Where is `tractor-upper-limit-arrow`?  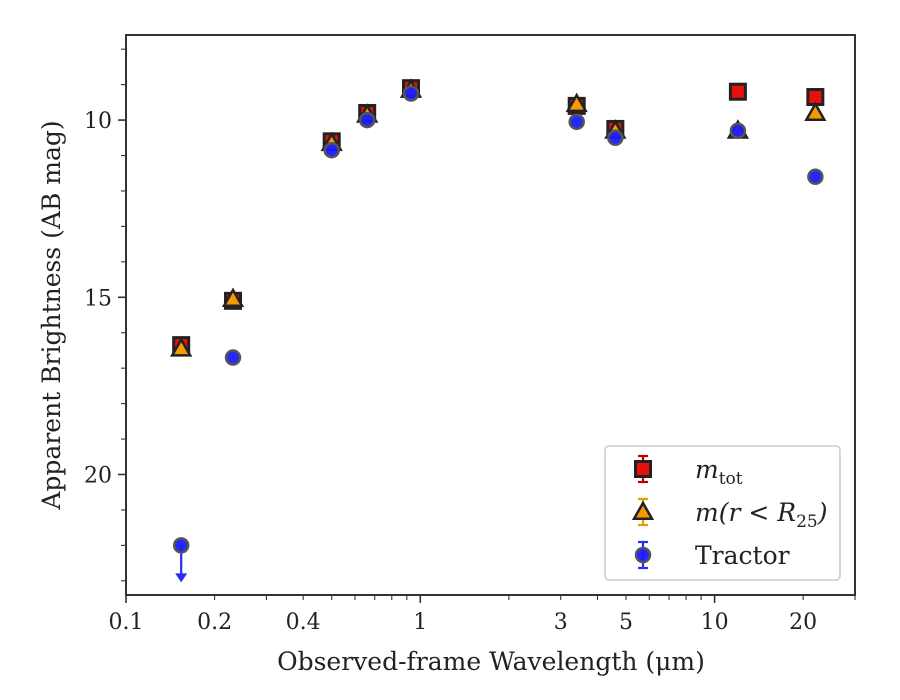
tractor-upper-limit-arrow is located at coordinates (181, 578).